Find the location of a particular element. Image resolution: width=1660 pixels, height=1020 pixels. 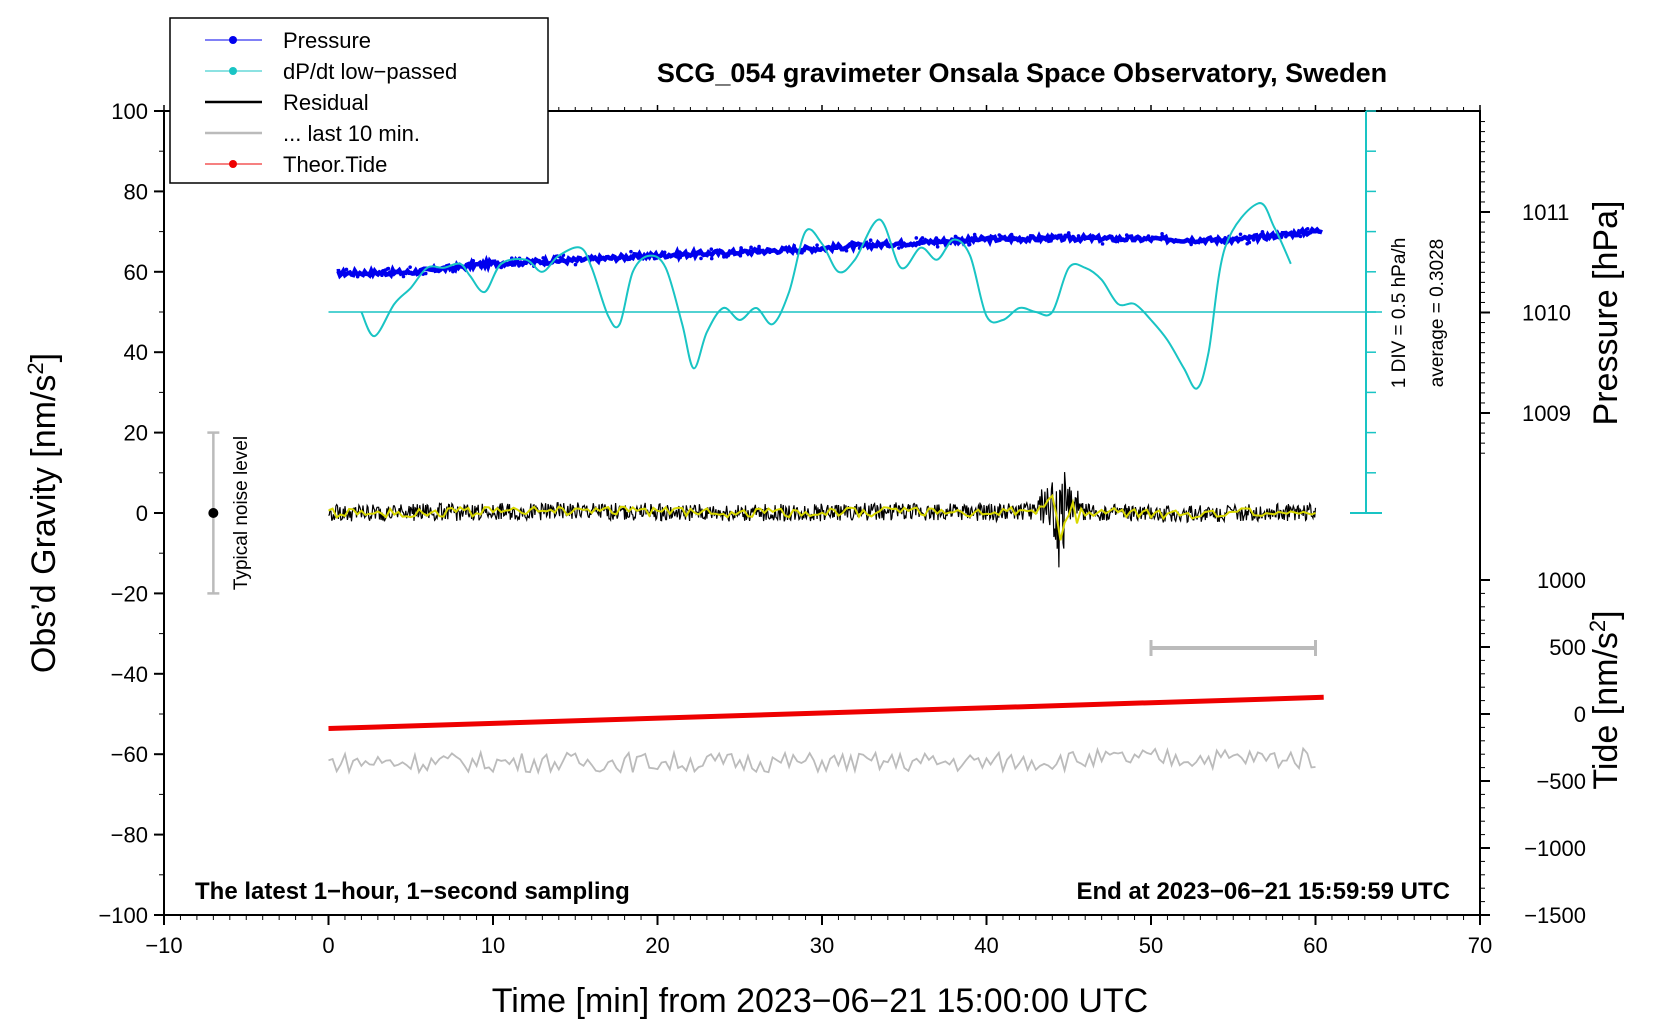

y-axis-tide-label-end: ] is located at coordinates (1606, 614).